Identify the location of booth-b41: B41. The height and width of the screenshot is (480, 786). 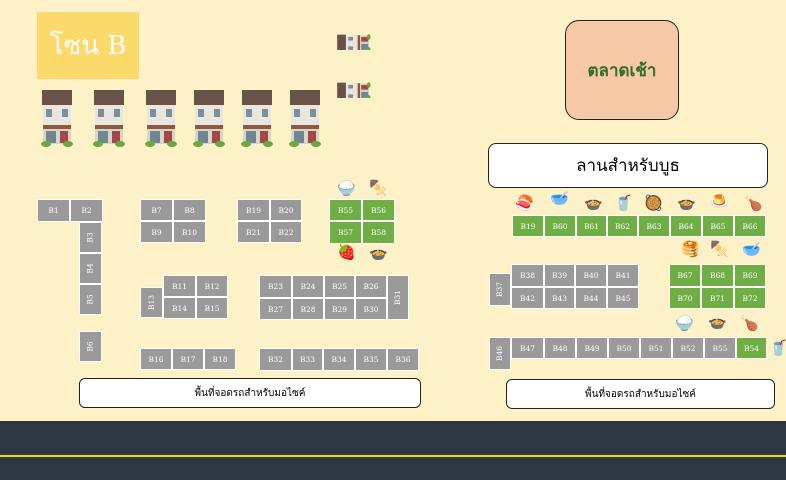
(623, 275).